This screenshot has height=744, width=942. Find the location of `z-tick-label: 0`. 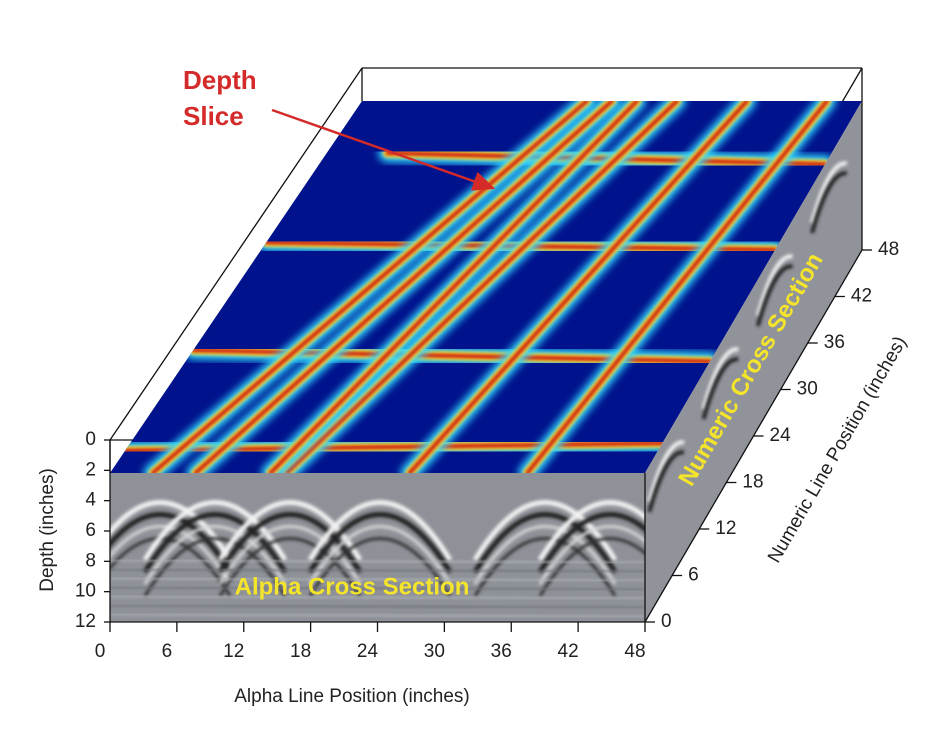

z-tick-label: 0 is located at coordinates (666, 621).